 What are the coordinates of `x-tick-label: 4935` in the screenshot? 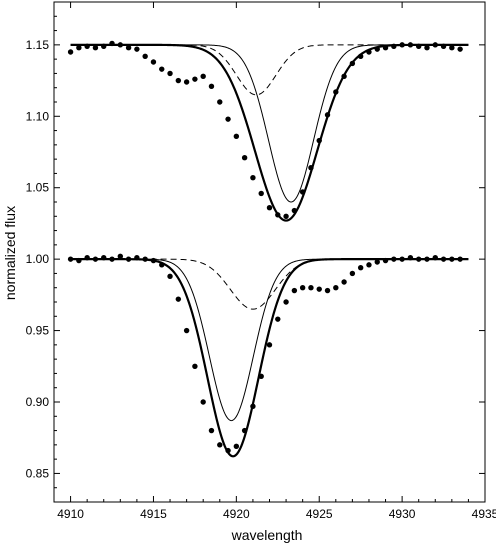 It's located at (484, 514).